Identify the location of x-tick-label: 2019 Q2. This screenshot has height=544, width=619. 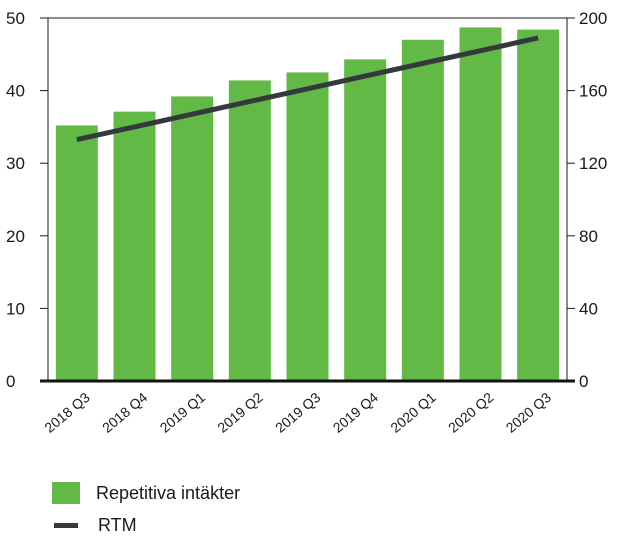
(240, 412).